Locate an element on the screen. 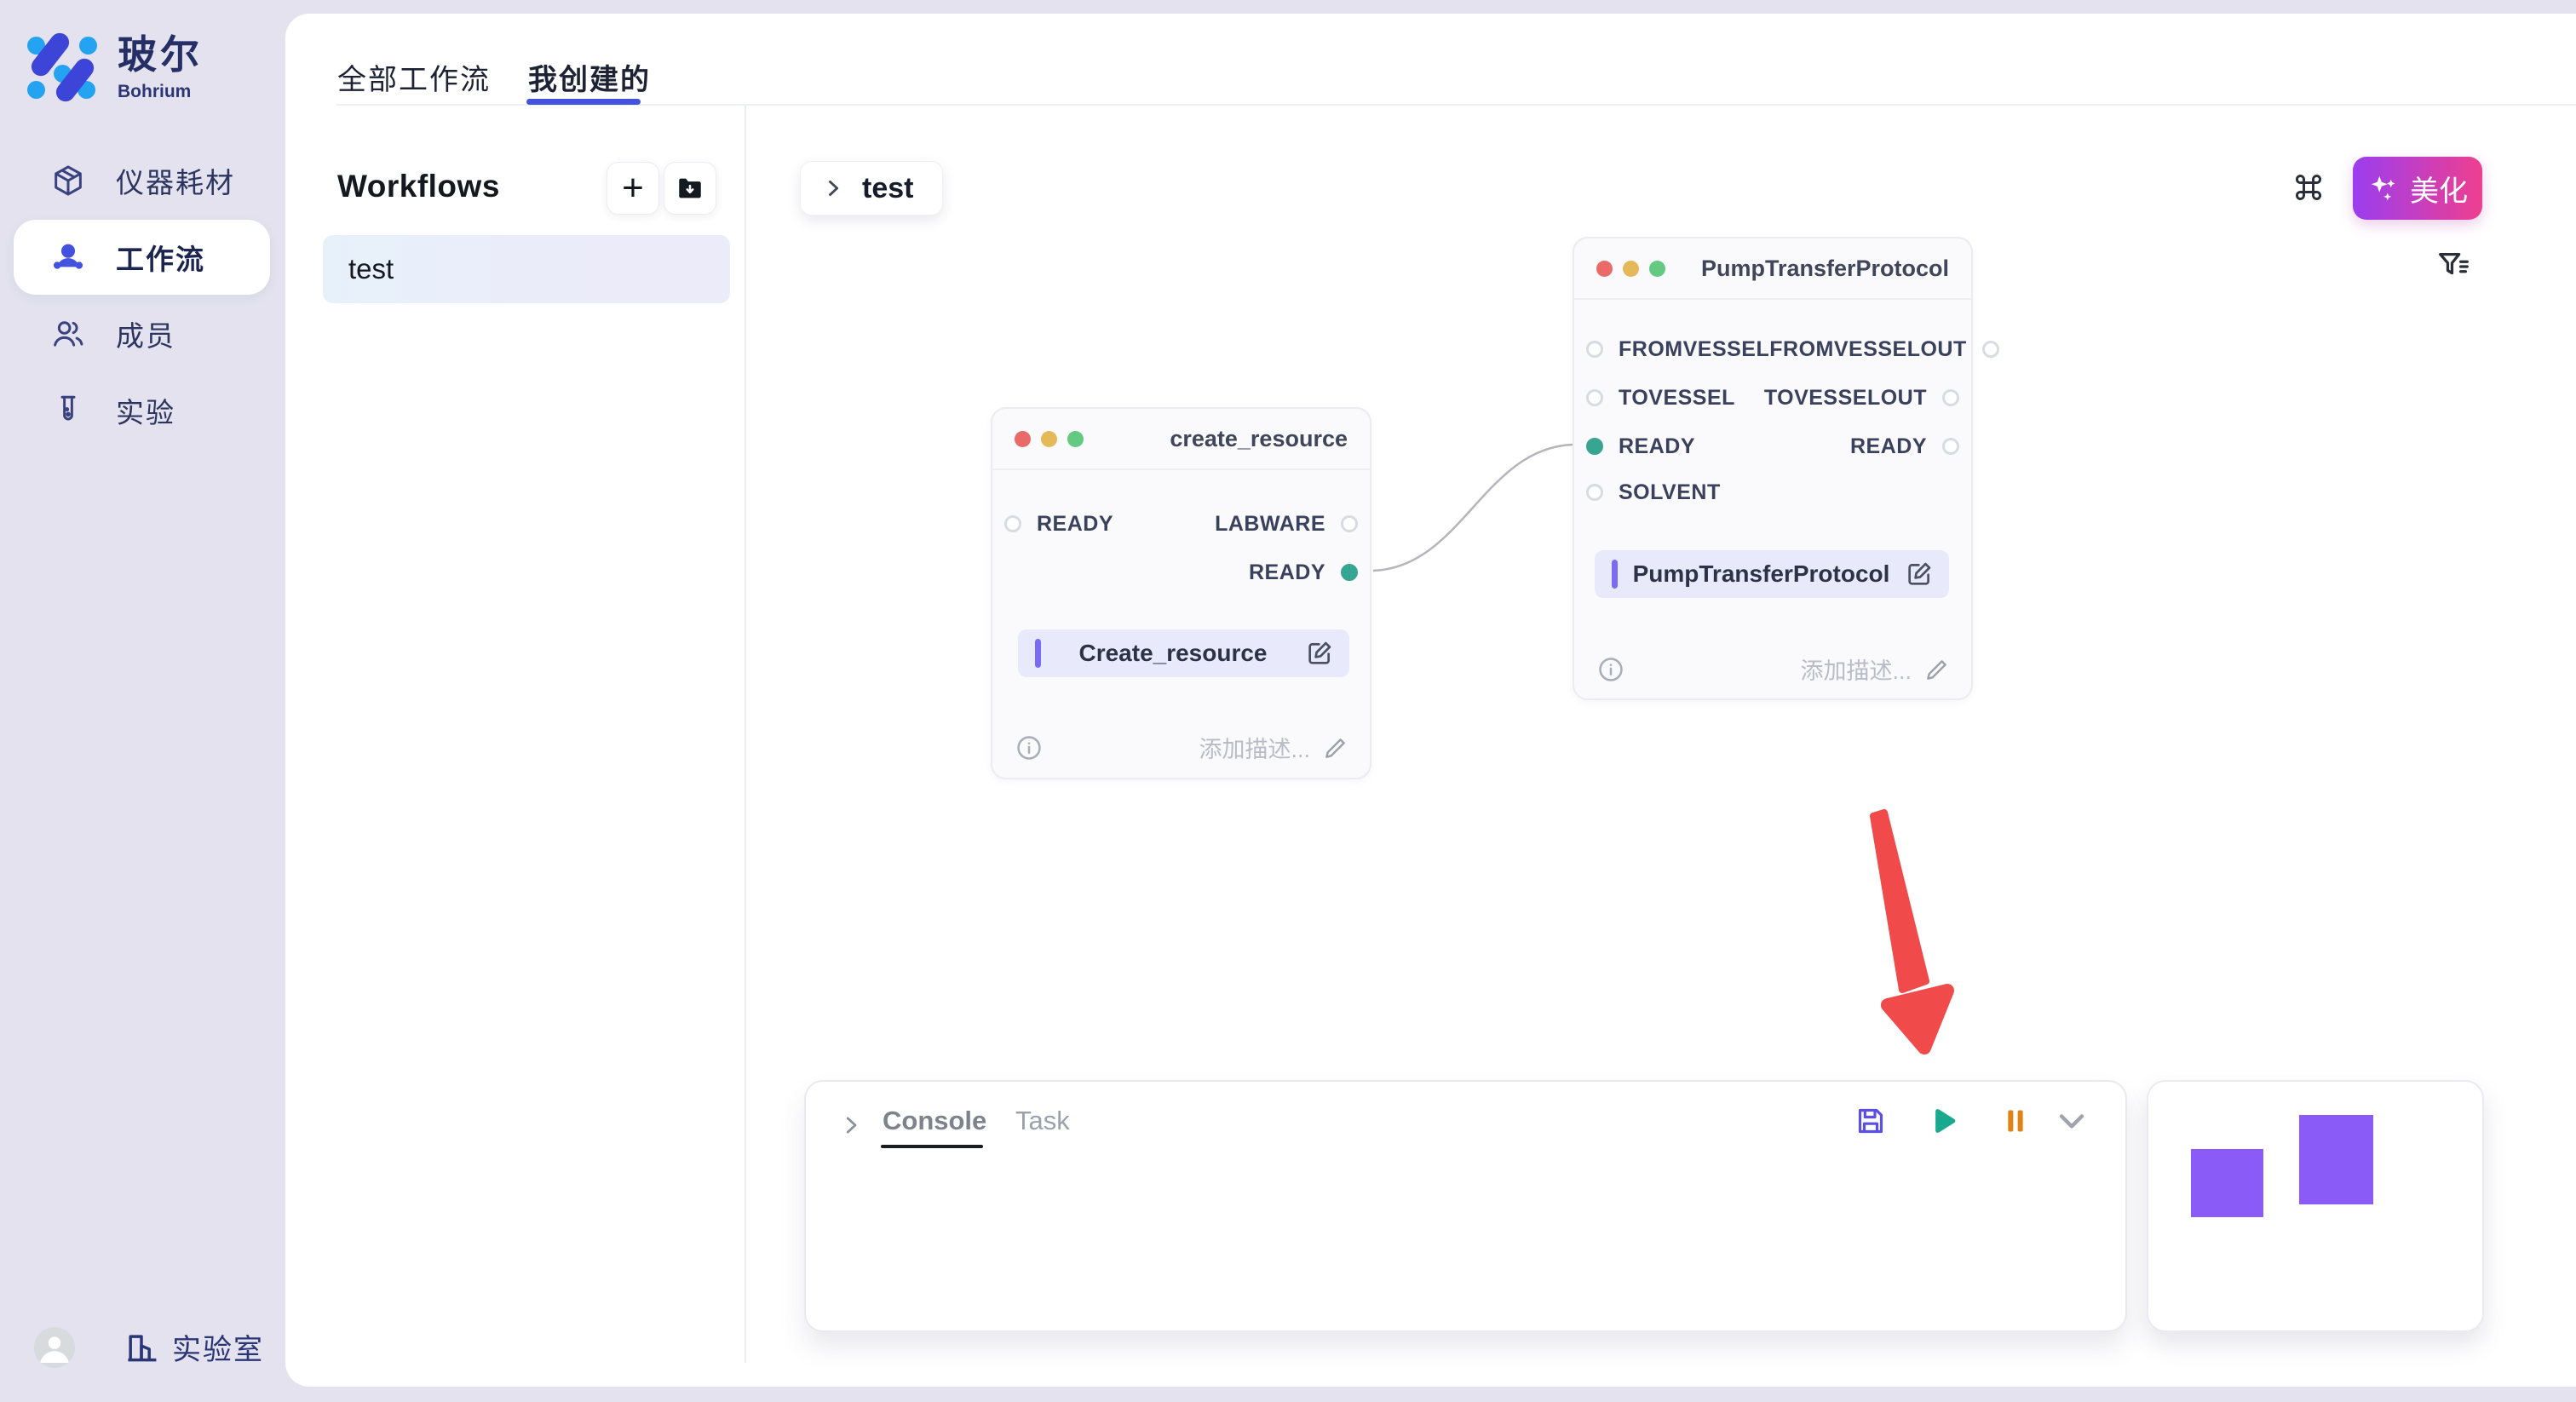  panel-divider is located at coordinates (746, 734).